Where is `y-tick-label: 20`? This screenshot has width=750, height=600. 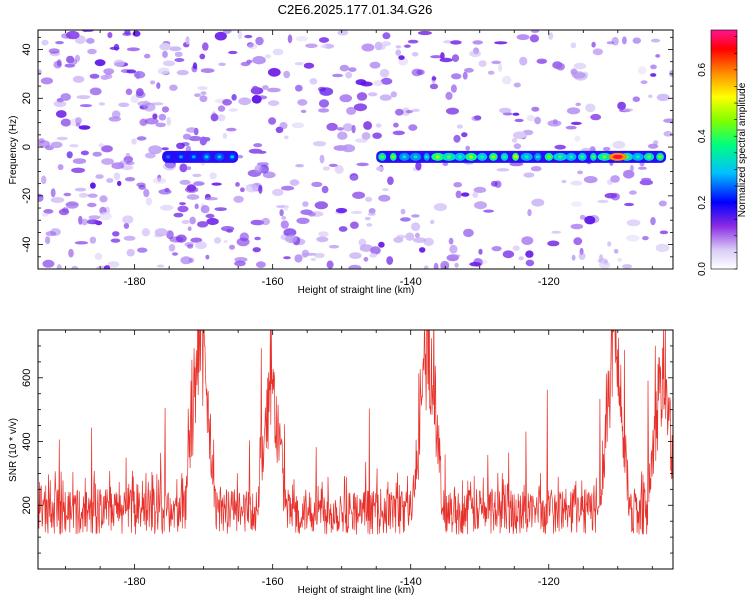
y-tick-label: 20 is located at coordinates (27, 98).